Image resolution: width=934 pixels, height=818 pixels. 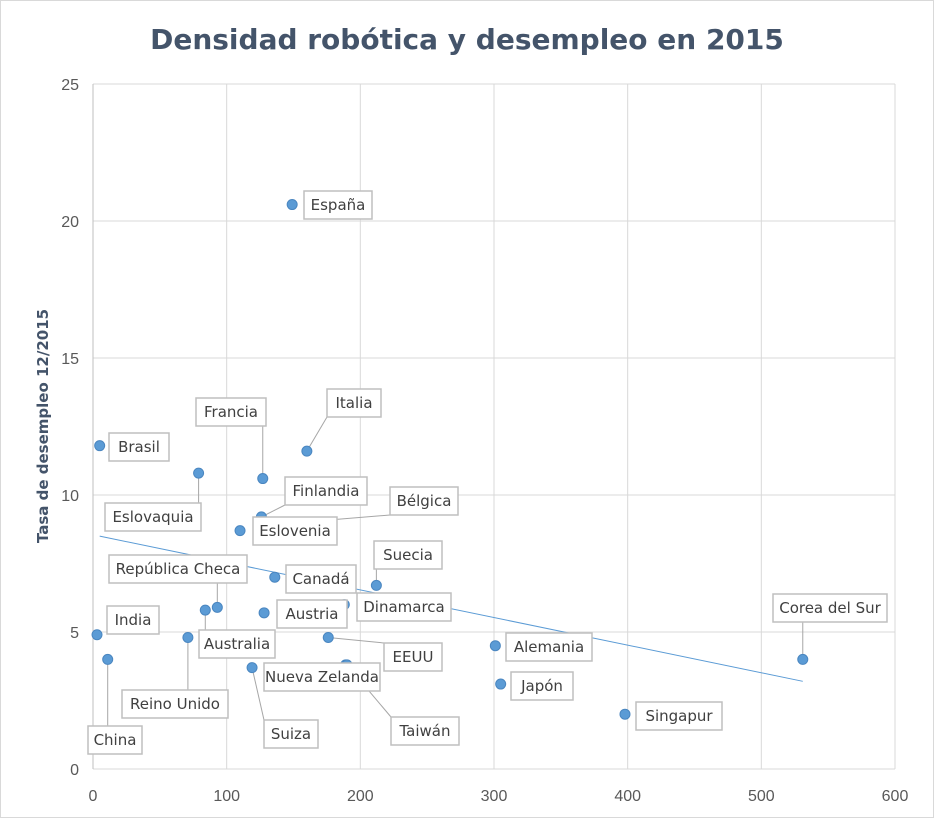 I want to click on data-label: Eslovenia, so click(x=295, y=531).